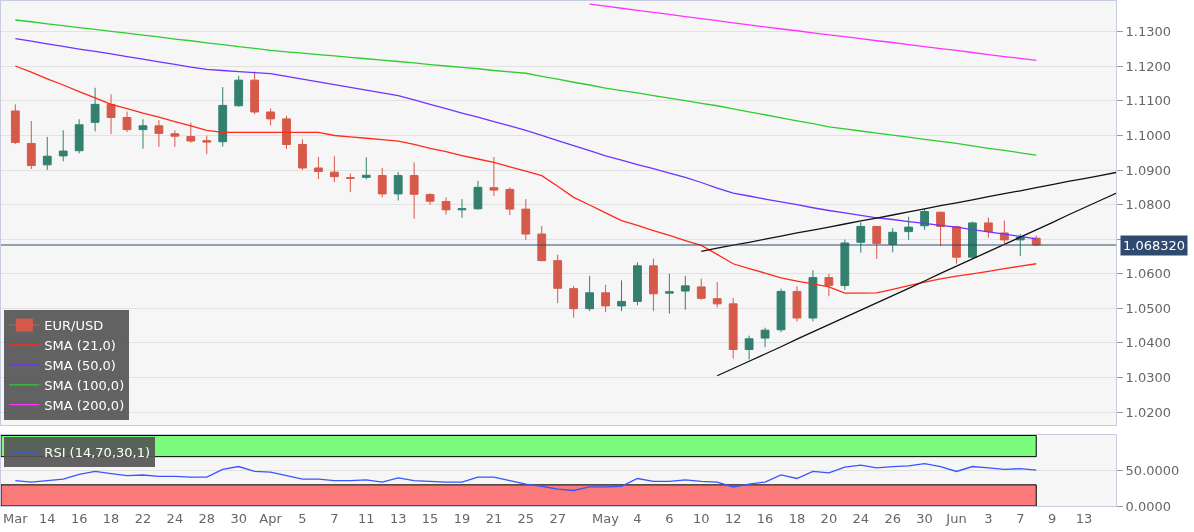 This screenshot has height=532, width=1194. Describe the element at coordinates (74, 326) in the screenshot. I see `legend-label: EUR/USD` at that location.